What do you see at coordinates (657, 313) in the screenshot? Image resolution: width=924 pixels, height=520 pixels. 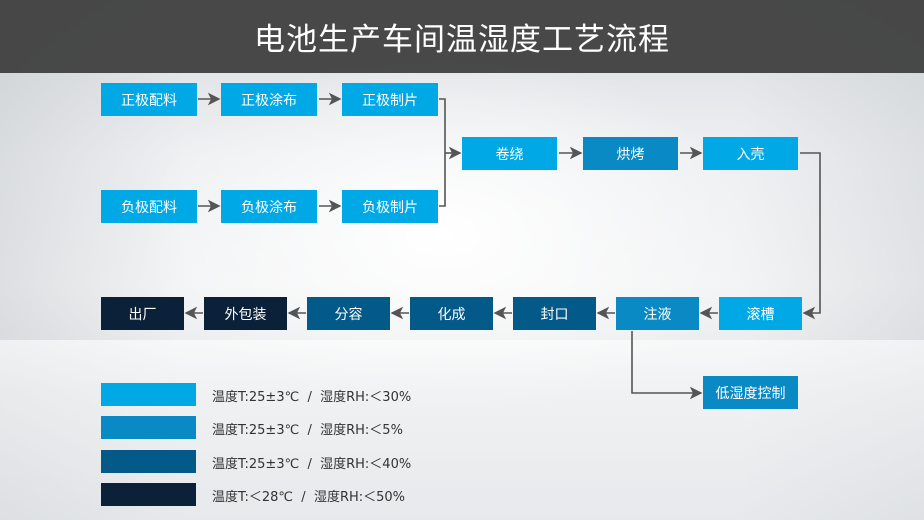 I see `step-inject: 注液` at bounding box center [657, 313].